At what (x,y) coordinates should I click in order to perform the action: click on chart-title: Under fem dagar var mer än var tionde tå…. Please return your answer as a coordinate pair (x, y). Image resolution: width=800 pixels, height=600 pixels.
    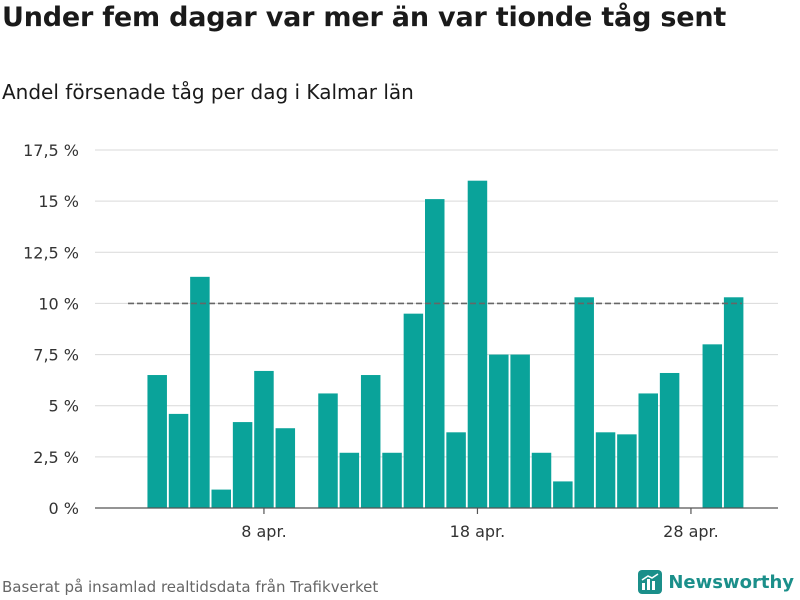
    Looking at the image, I should click on (364, 17).